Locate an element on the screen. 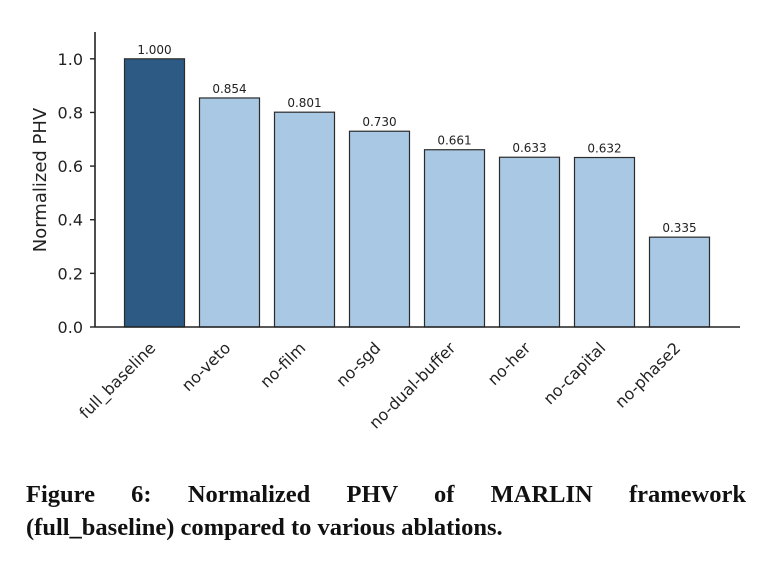 This screenshot has width=771, height=568. value-label-no-veto: 0.854 is located at coordinates (229, 89).